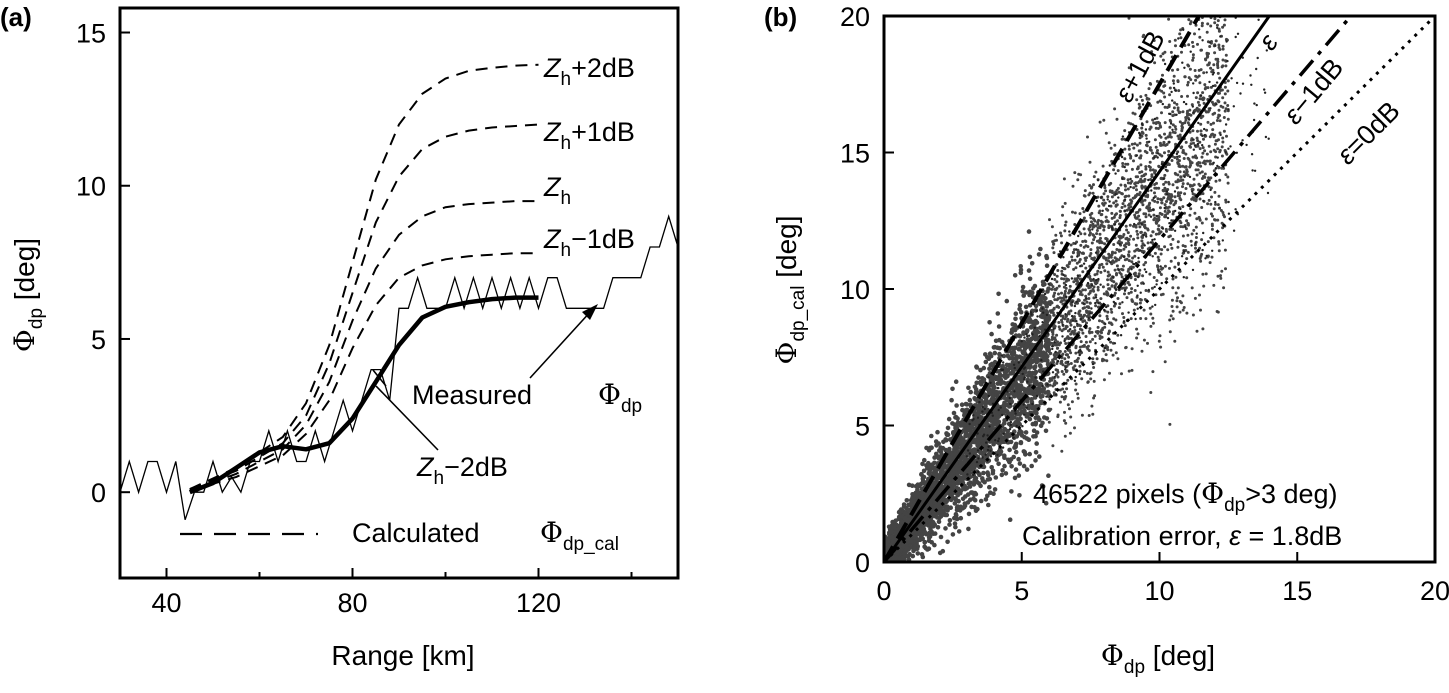 The image size is (1449, 693). What do you see at coordinates (98, 493) in the screenshot?
I see `y-tick-label: 0` at bounding box center [98, 493].